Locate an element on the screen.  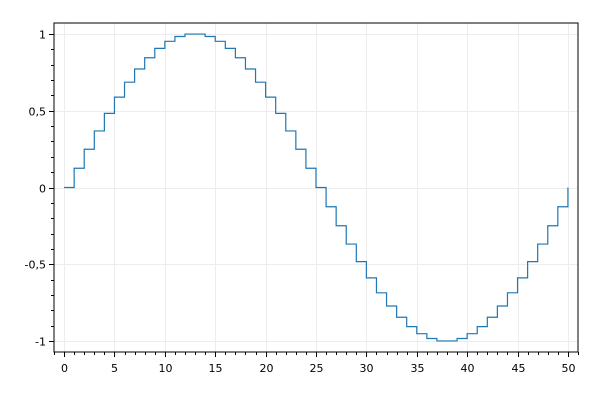
x-tick-label: 10 is located at coordinates (166, 368).